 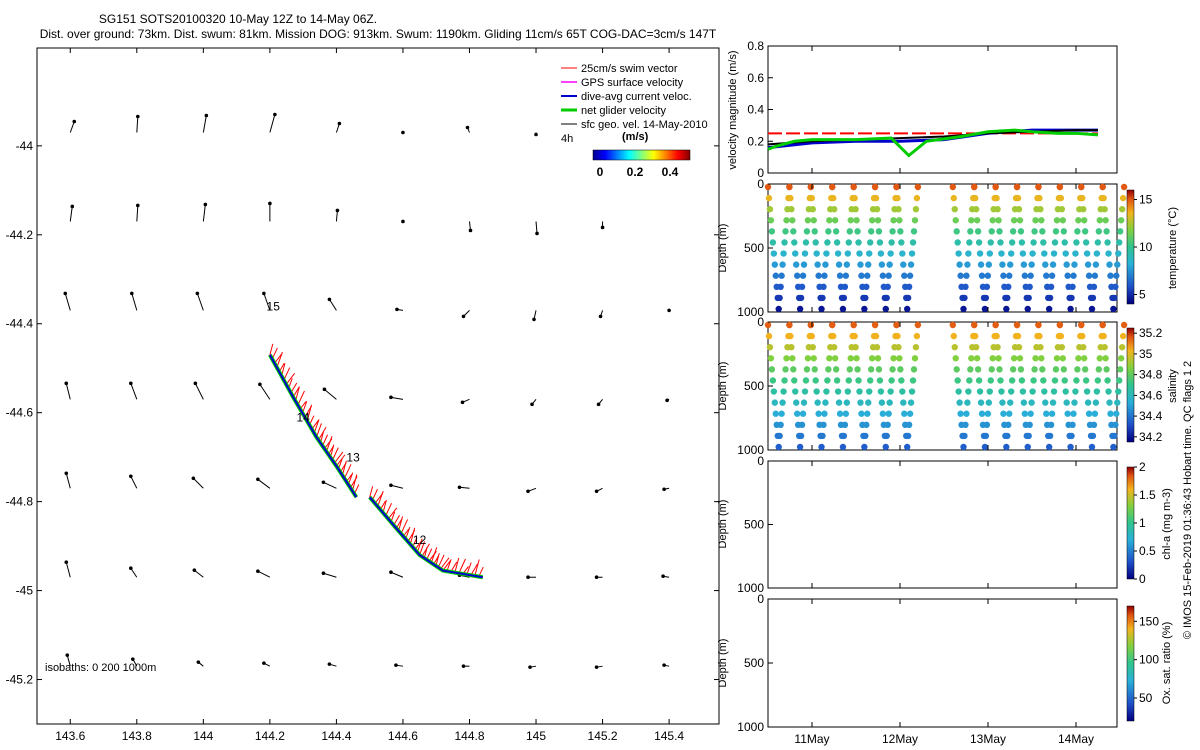 I want to click on day-label: 12, so click(x=420, y=540).